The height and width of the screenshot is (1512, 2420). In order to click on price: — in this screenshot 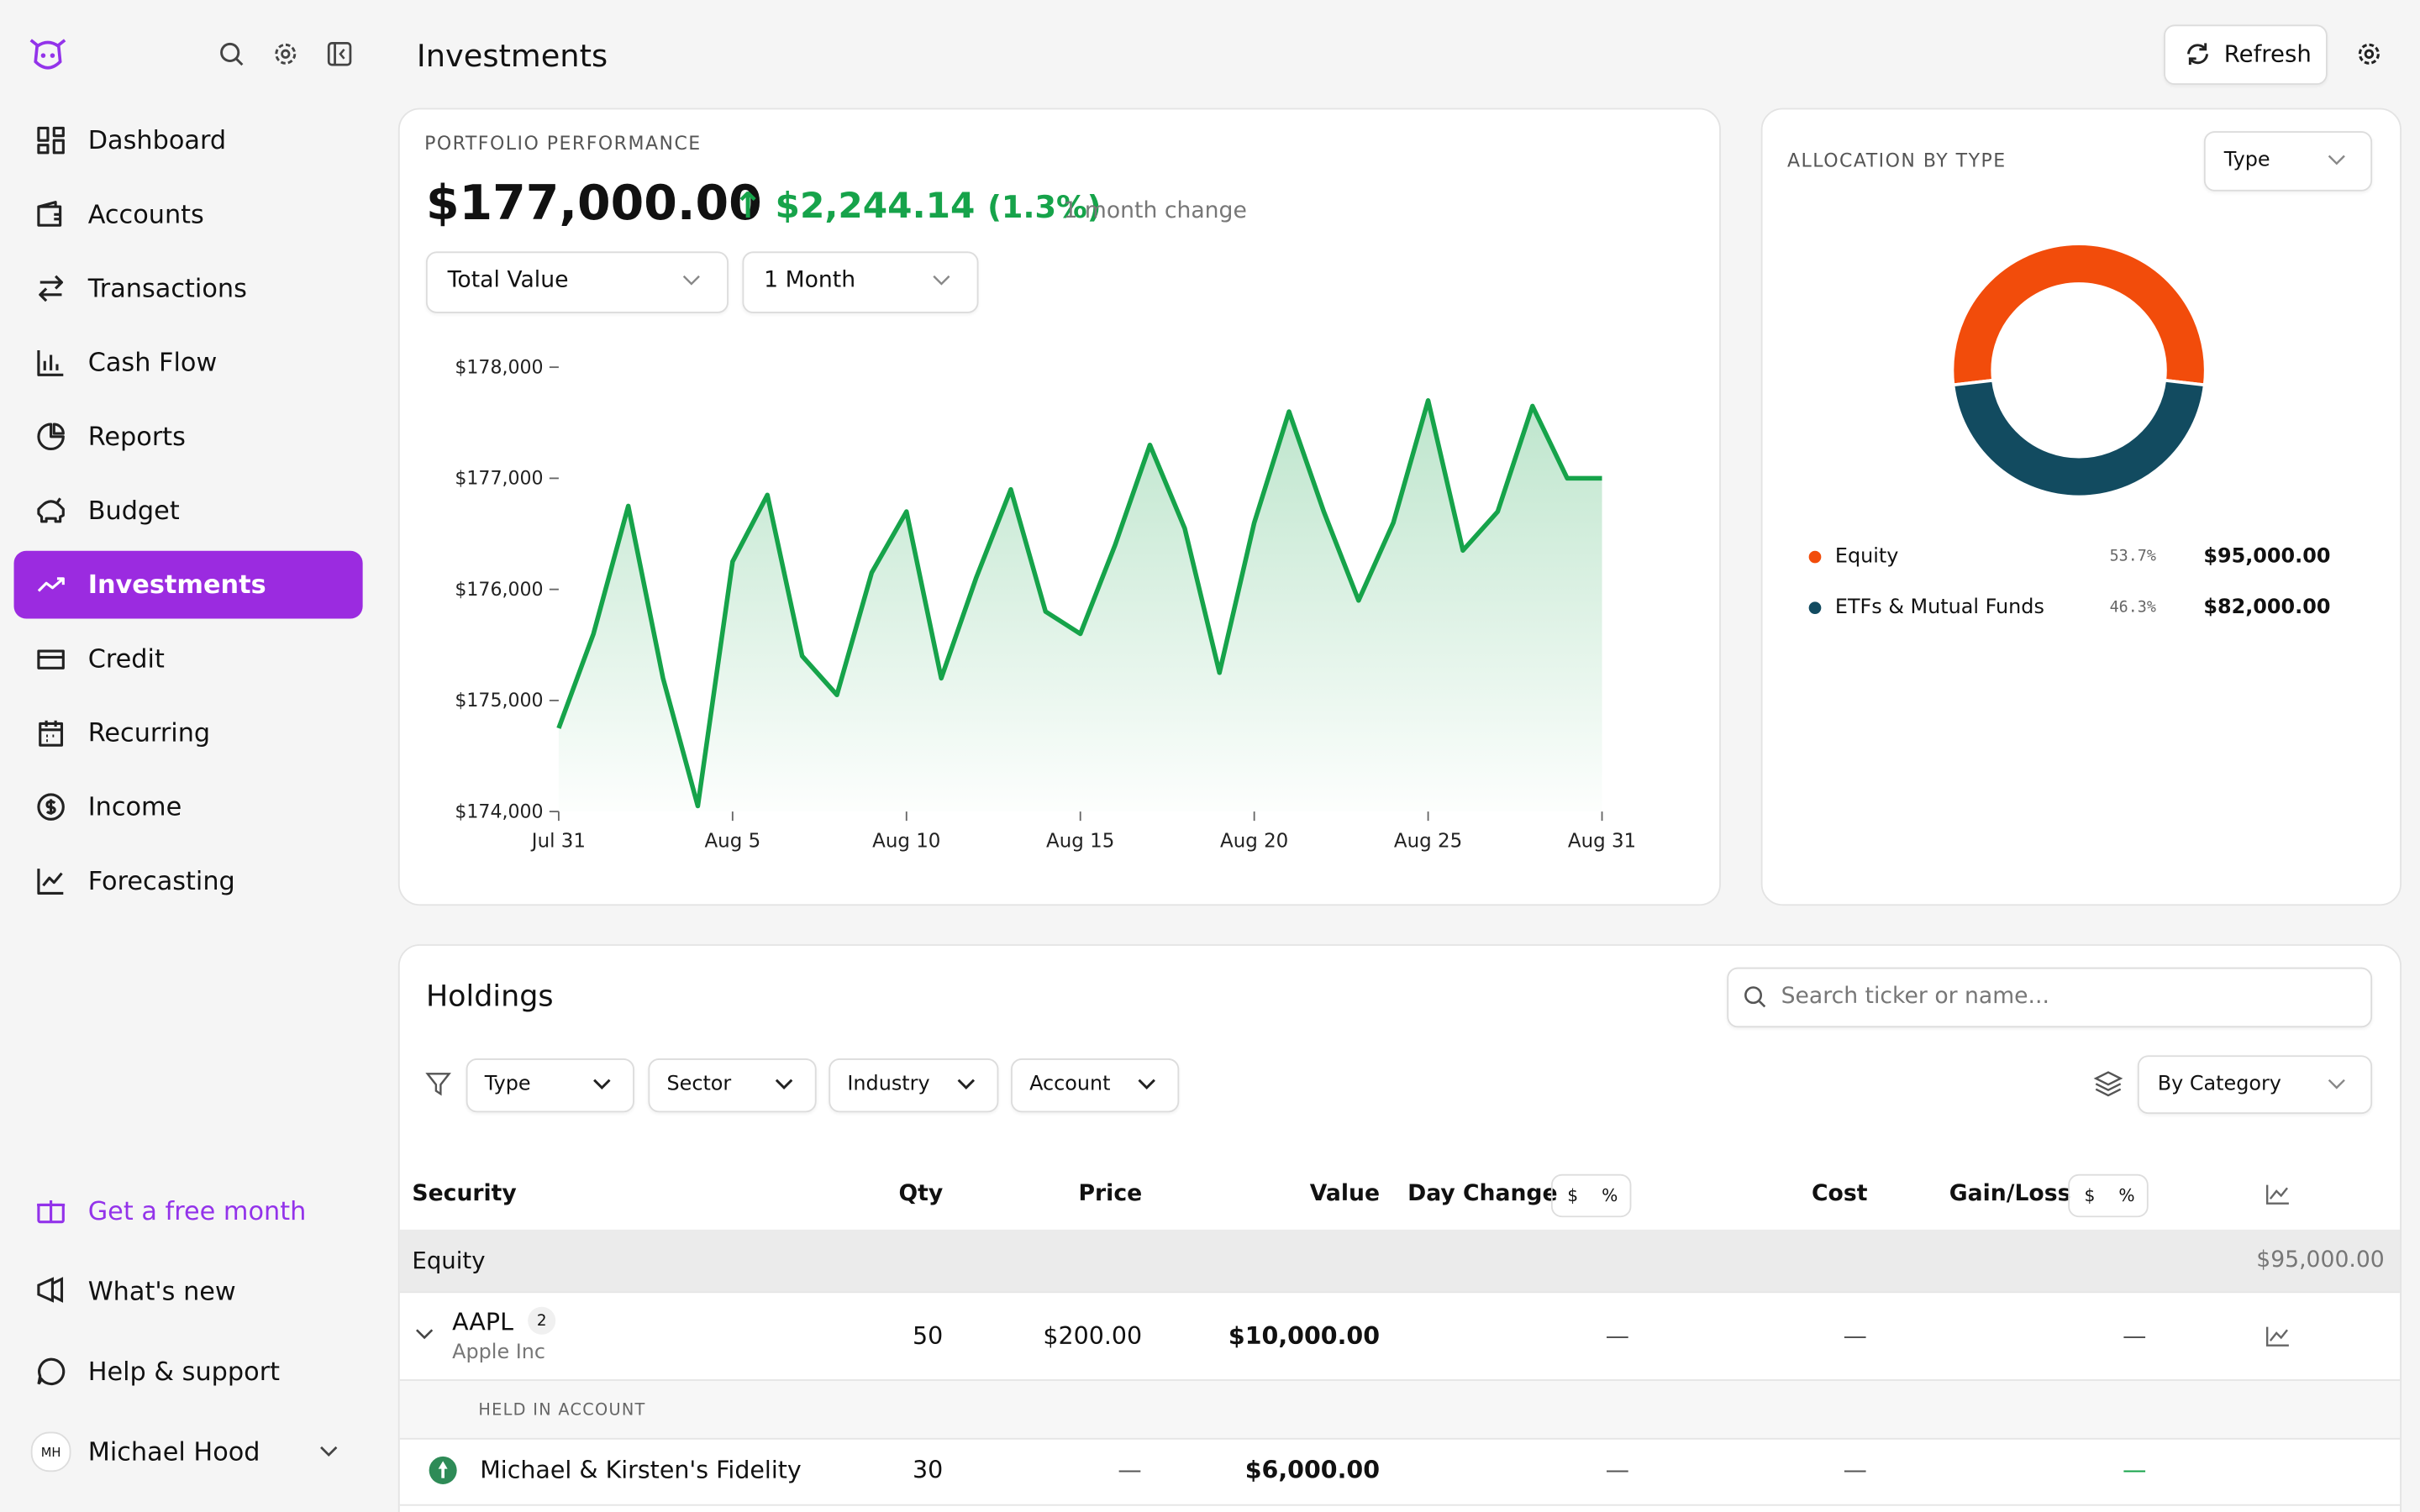, I will do `click(1130, 1470)`.